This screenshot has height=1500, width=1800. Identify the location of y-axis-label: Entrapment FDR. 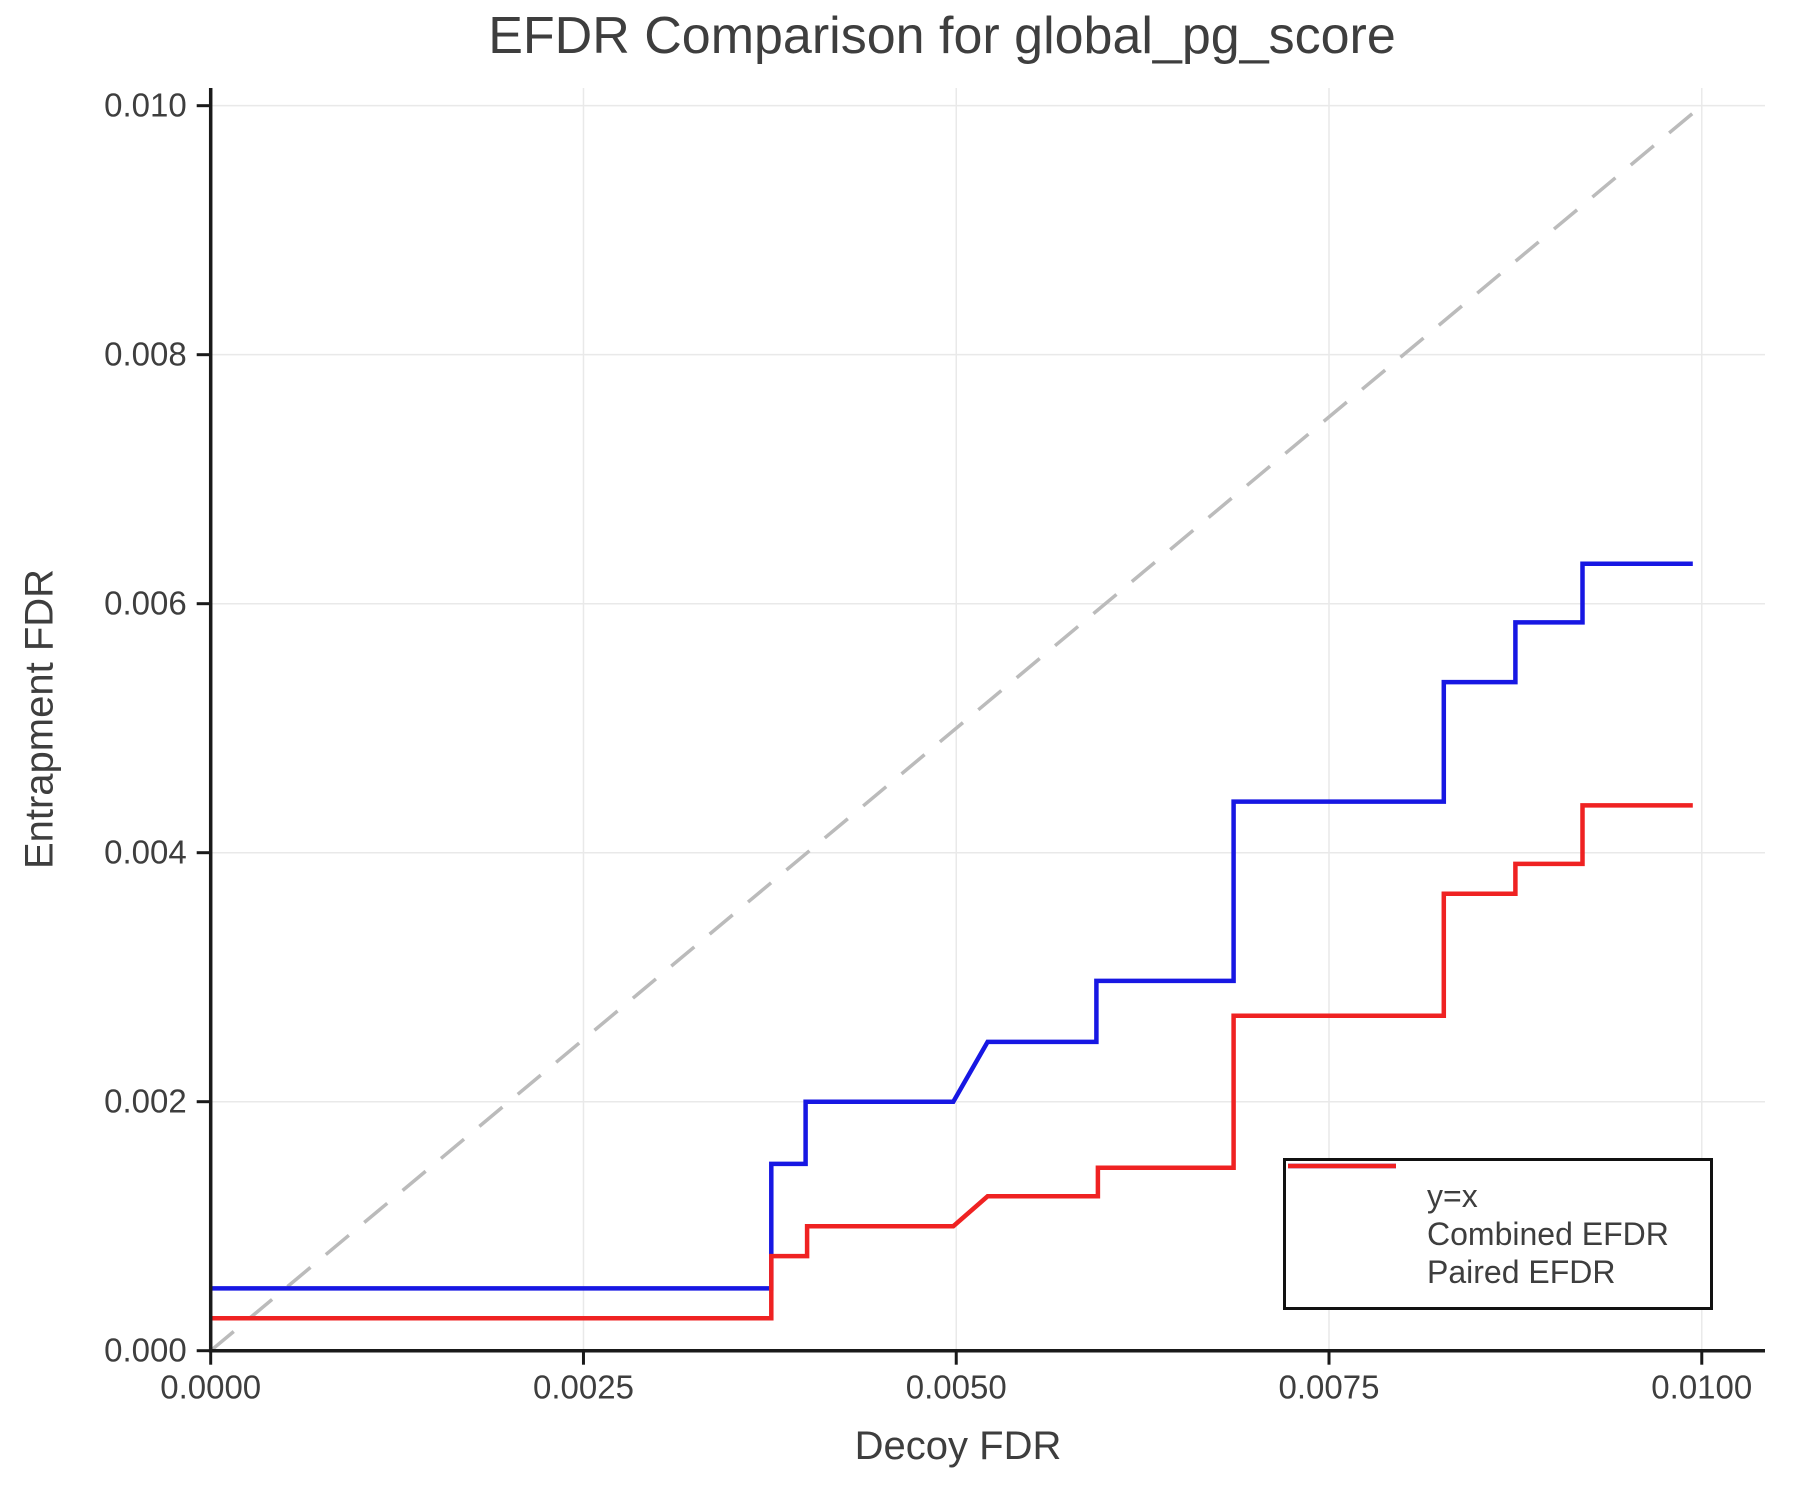
(39, 719).